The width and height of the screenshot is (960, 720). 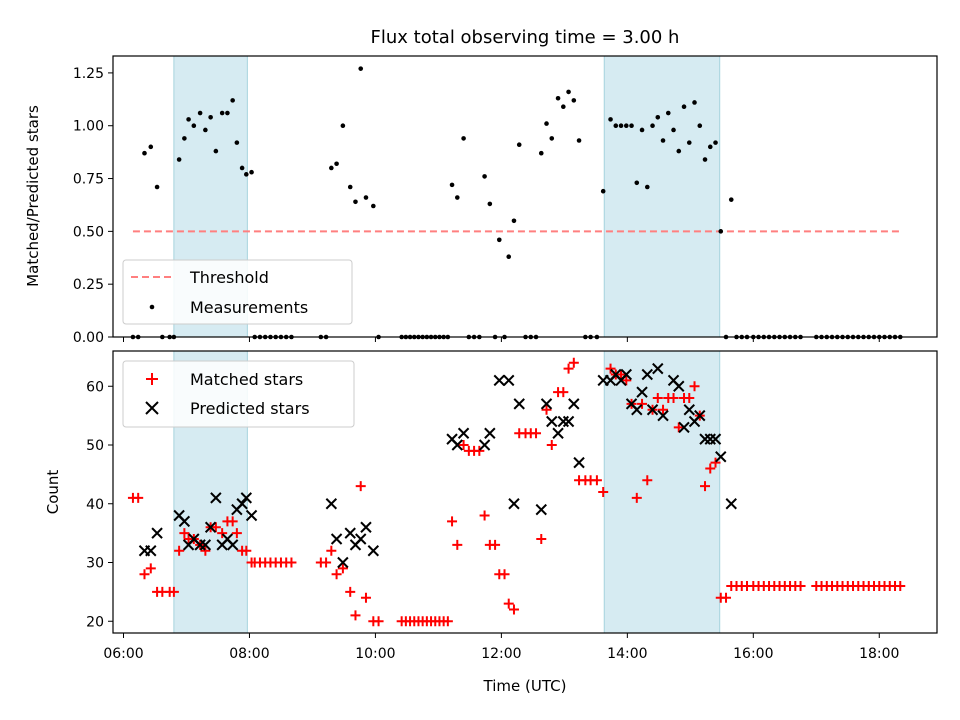 I want to click on top-y-tick-label: 0.00, so click(x=88, y=338).